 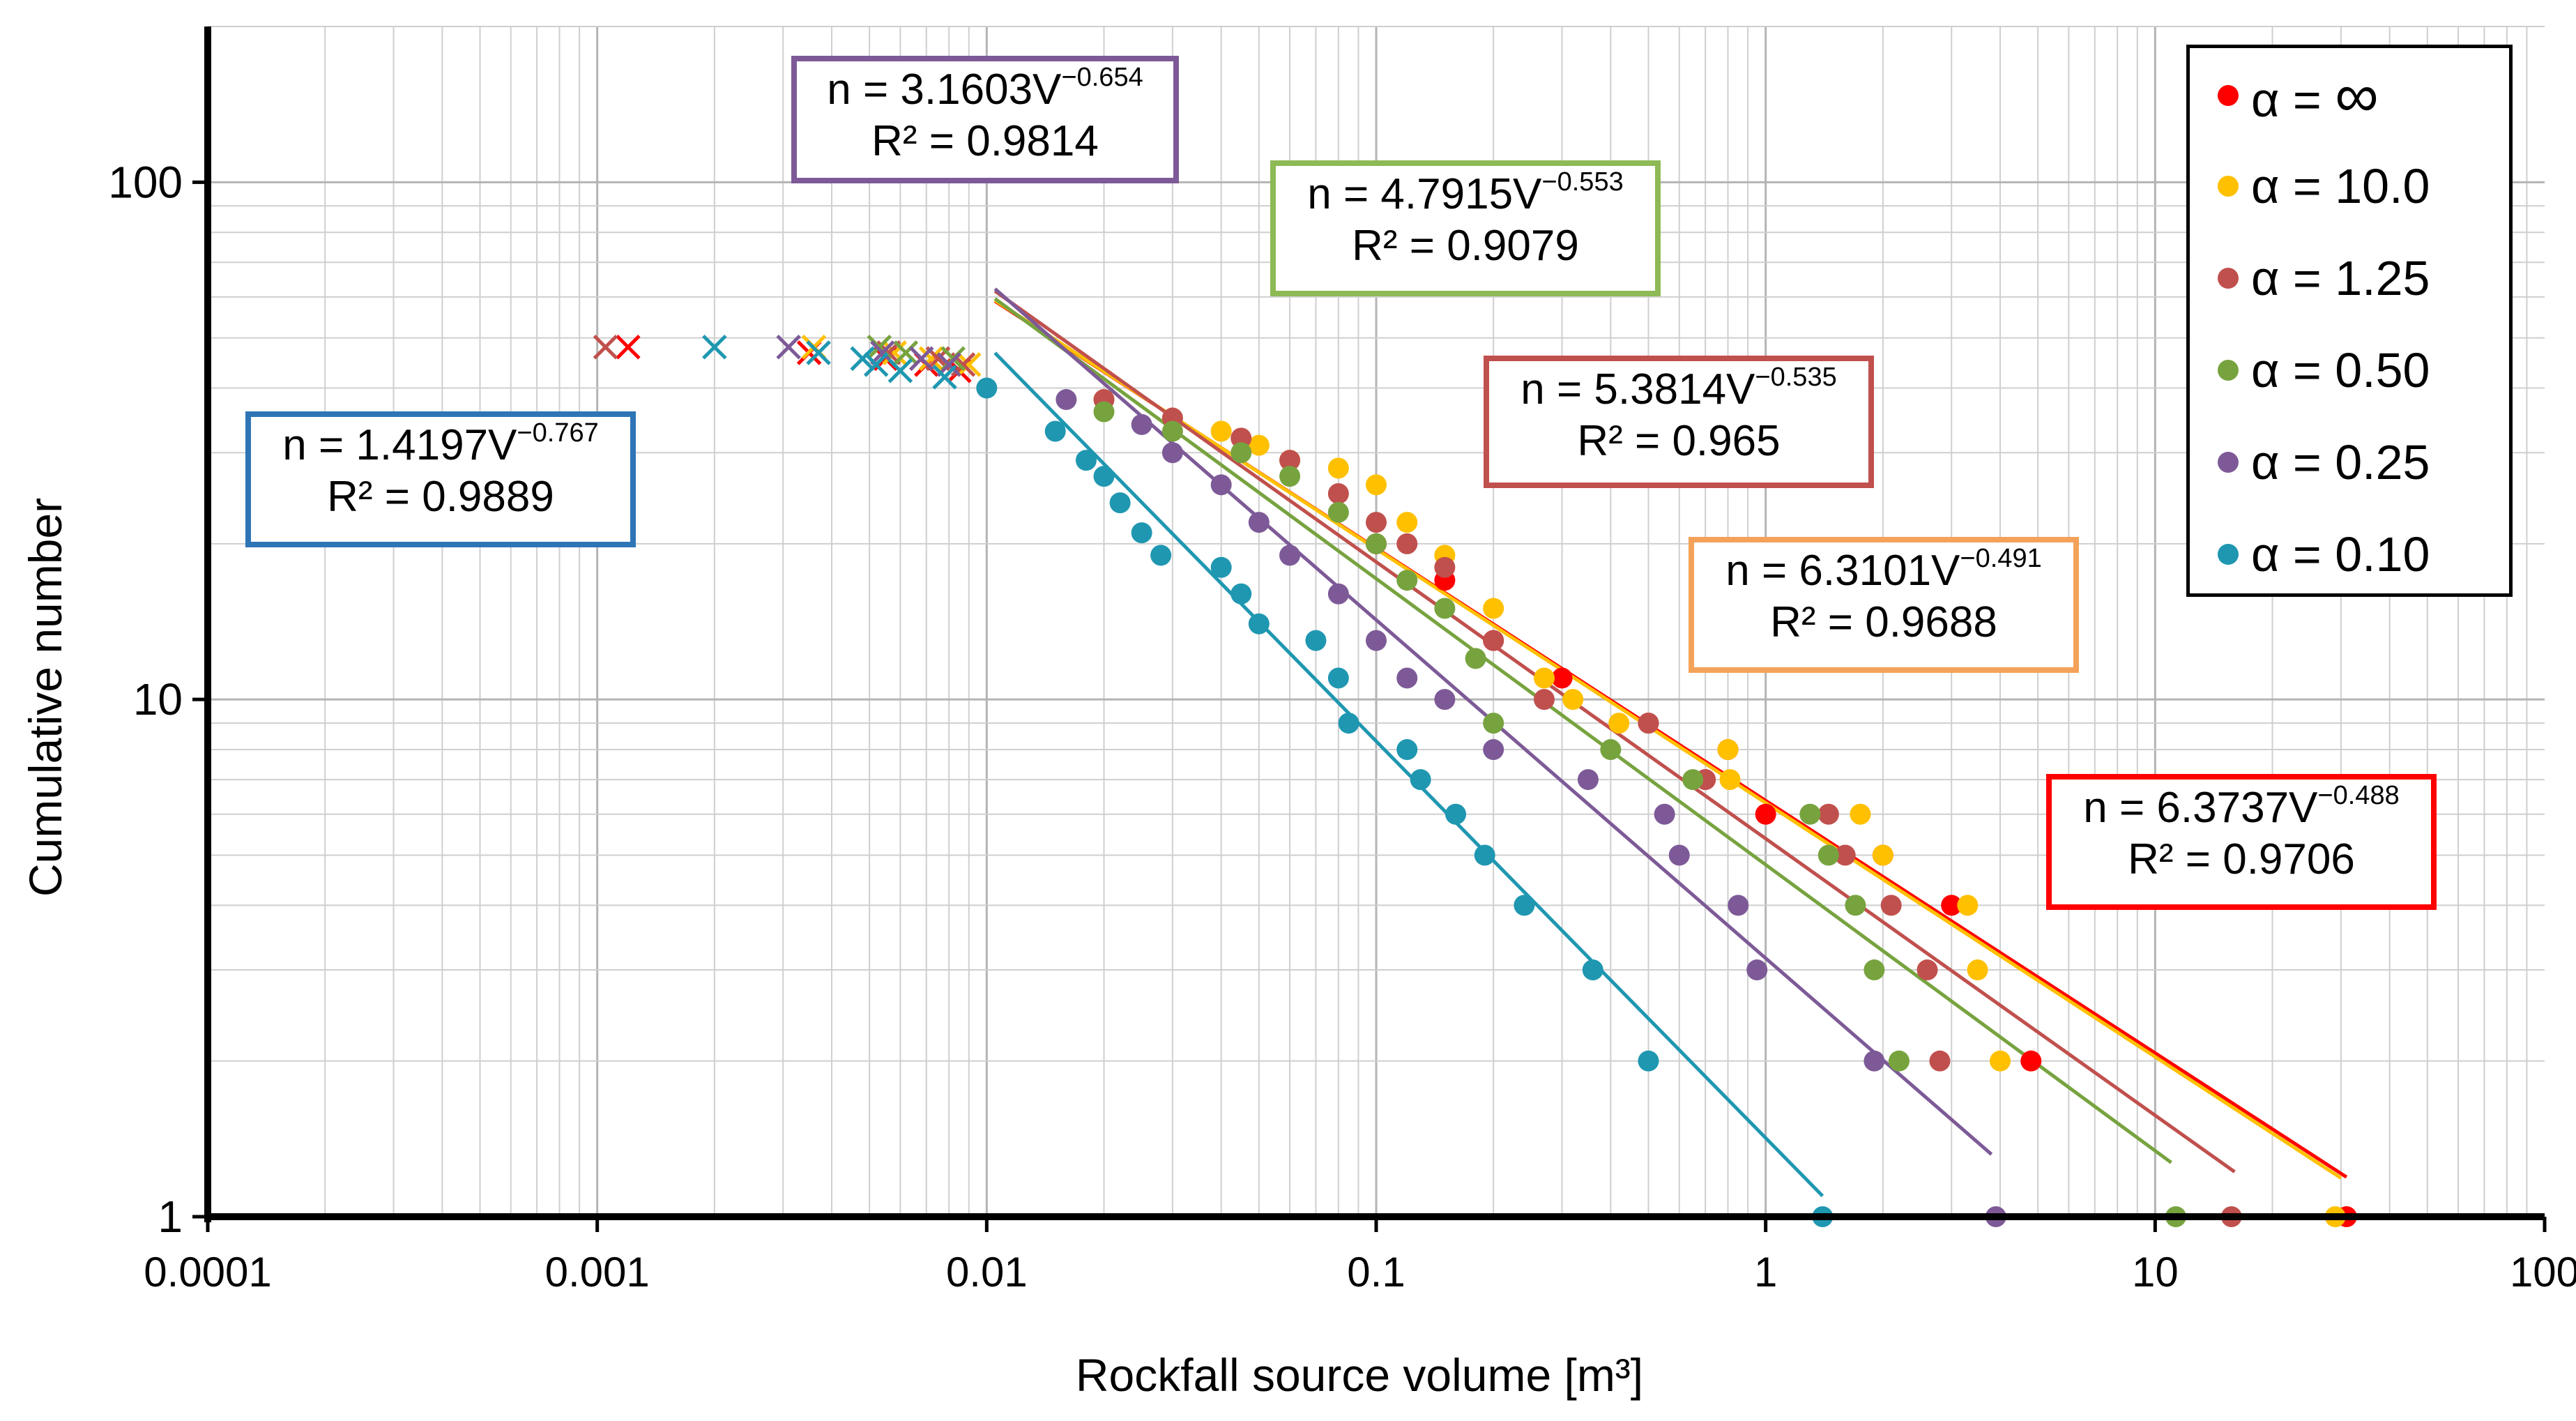 I want to click on y-axis-title: Cumulative number, so click(x=46, y=697).